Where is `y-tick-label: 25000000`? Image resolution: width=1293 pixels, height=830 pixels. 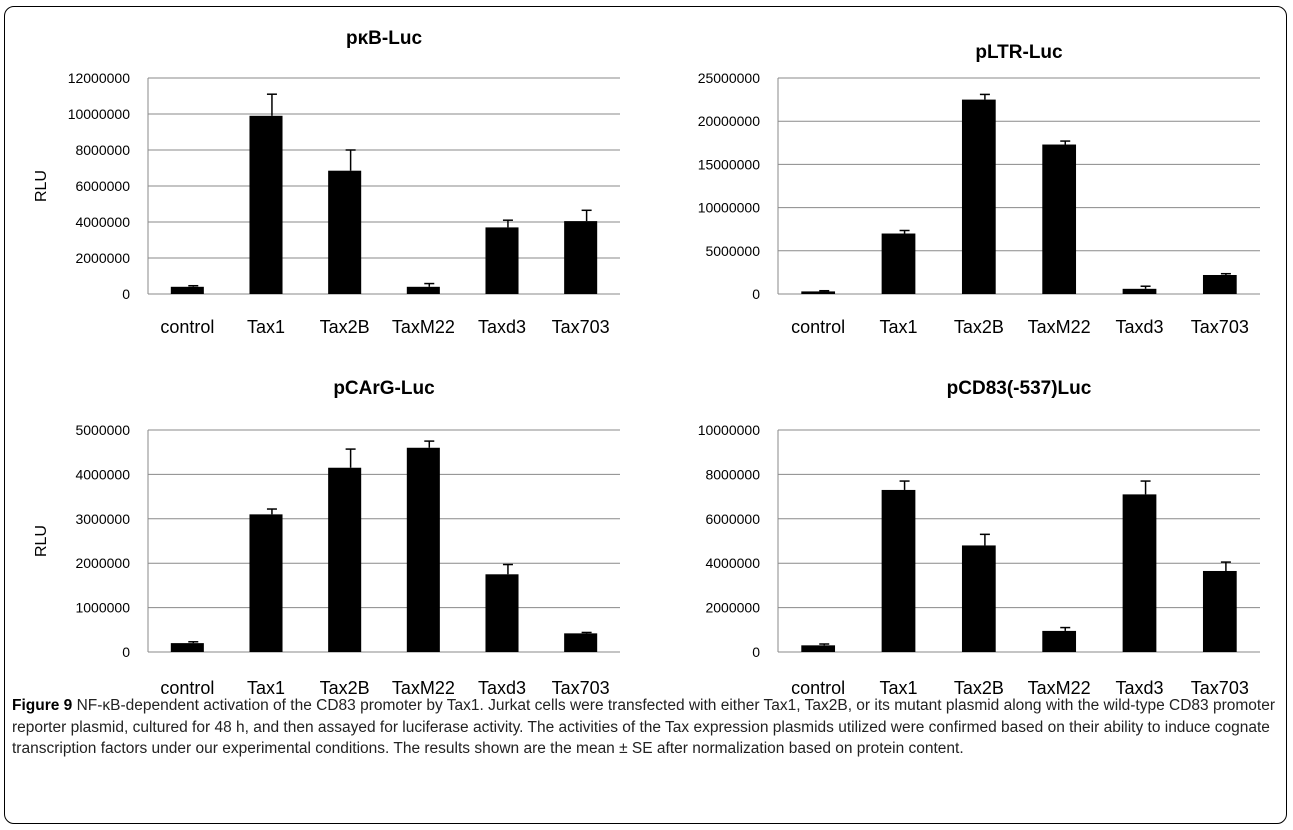
y-tick-label: 25000000 is located at coordinates (729, 78).